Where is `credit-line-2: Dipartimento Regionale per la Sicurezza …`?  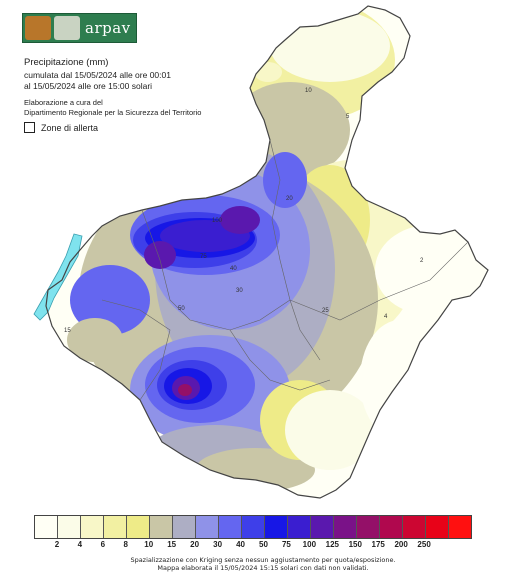
credit-line-2: Dipartimento Regionale per la Sicurezza … is located at coordinates (113, 112).